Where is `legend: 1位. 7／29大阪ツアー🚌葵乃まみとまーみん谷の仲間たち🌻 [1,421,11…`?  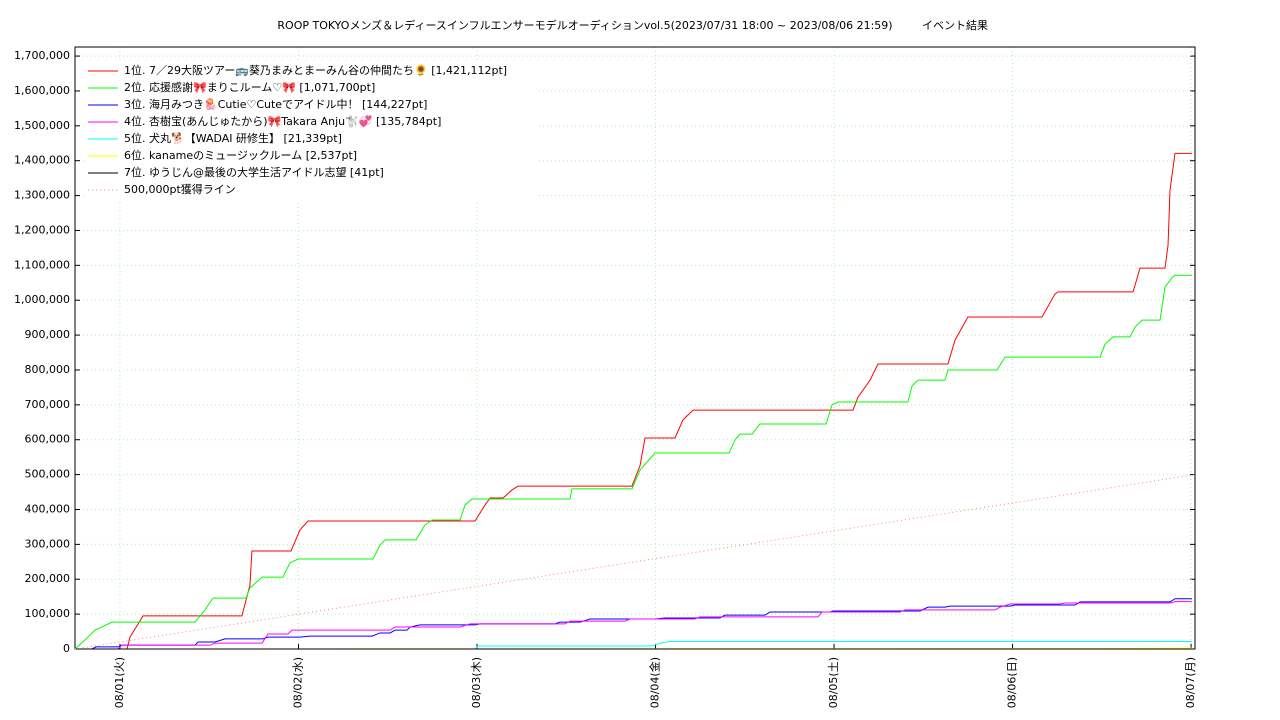
legend: 1位. 7／29大阪ツアー🚌葵乃まみとまーみん谷の仲間たち🌻 [1,421,11… is located at coordinates (310, 132).